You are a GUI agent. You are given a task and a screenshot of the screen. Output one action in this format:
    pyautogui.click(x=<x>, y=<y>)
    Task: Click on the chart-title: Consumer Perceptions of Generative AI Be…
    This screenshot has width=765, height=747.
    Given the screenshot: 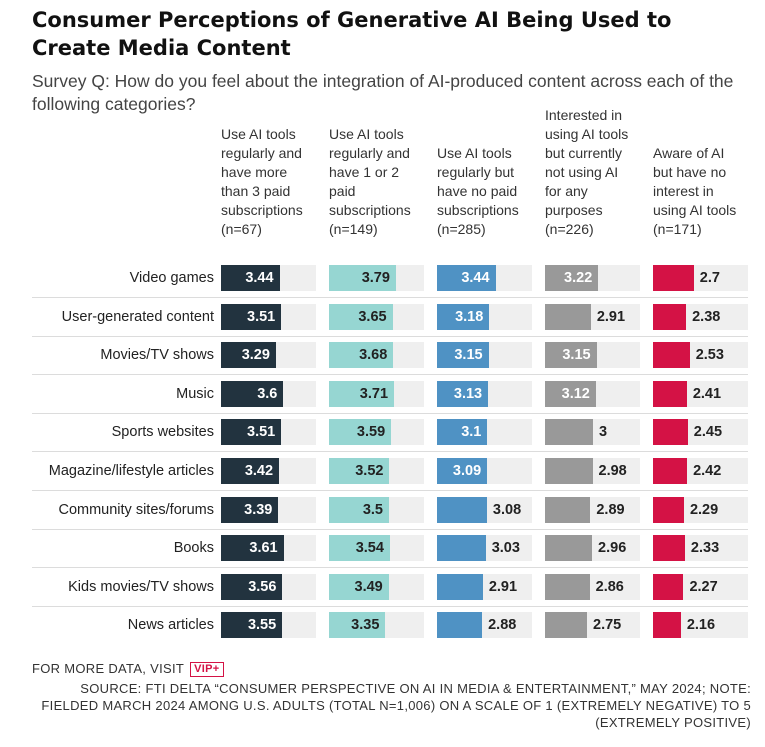 What is the action you would take?
    pyautogui.click(x=352, y=34)
    